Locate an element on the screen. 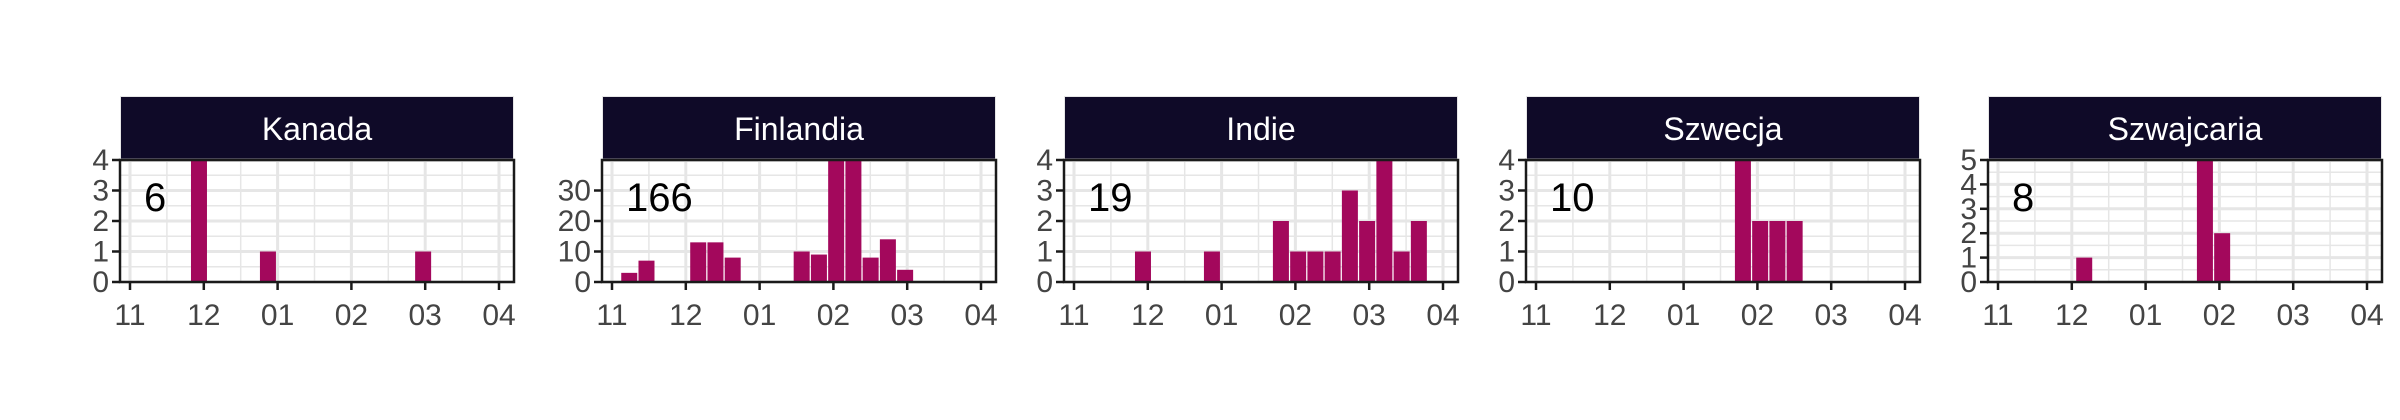  facet-strip: Finlandia is located at coordinates (799, 129).